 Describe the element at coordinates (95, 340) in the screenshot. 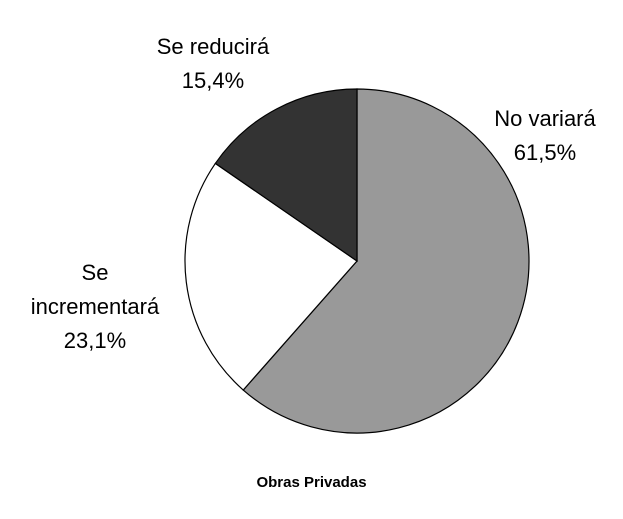

I see `value-label: 23,1%` at that location.